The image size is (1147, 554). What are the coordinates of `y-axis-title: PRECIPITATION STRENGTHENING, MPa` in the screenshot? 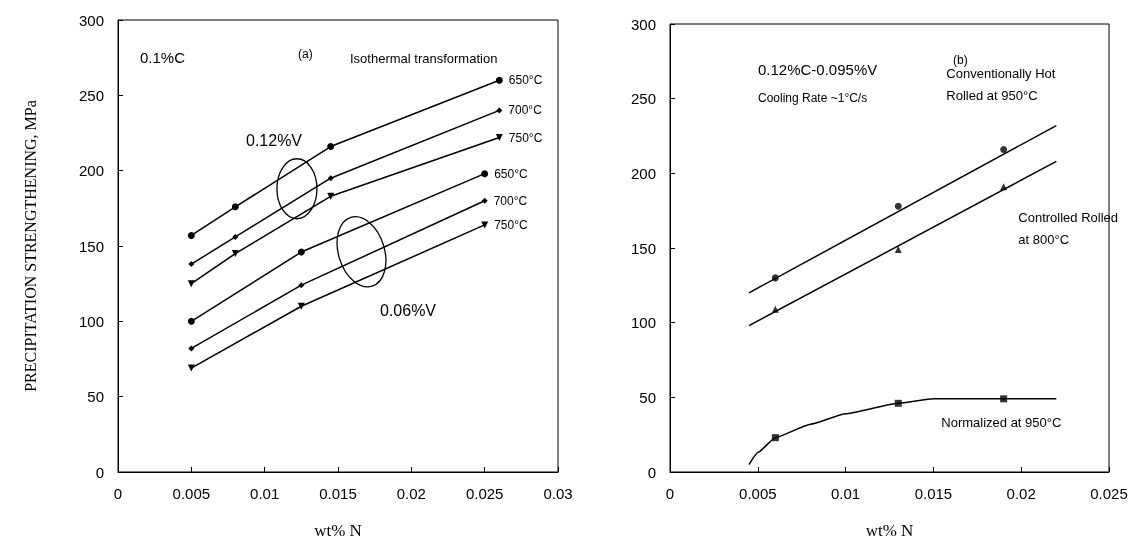 It's located at (30, 246).